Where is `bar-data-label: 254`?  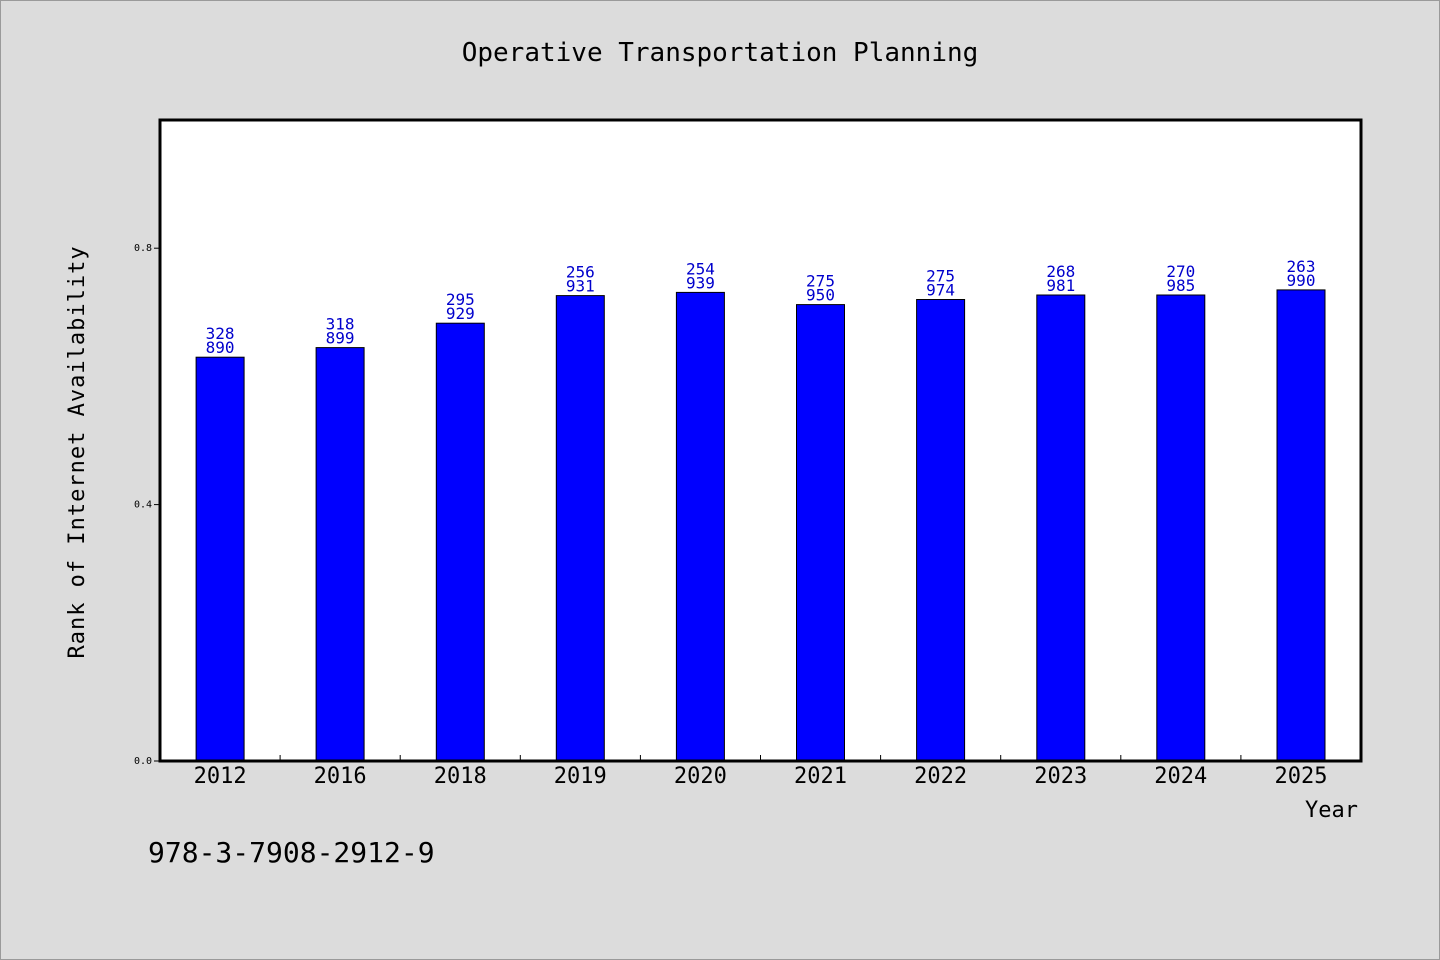 bar-data-label: 254 is located at coordinates (700, 268).